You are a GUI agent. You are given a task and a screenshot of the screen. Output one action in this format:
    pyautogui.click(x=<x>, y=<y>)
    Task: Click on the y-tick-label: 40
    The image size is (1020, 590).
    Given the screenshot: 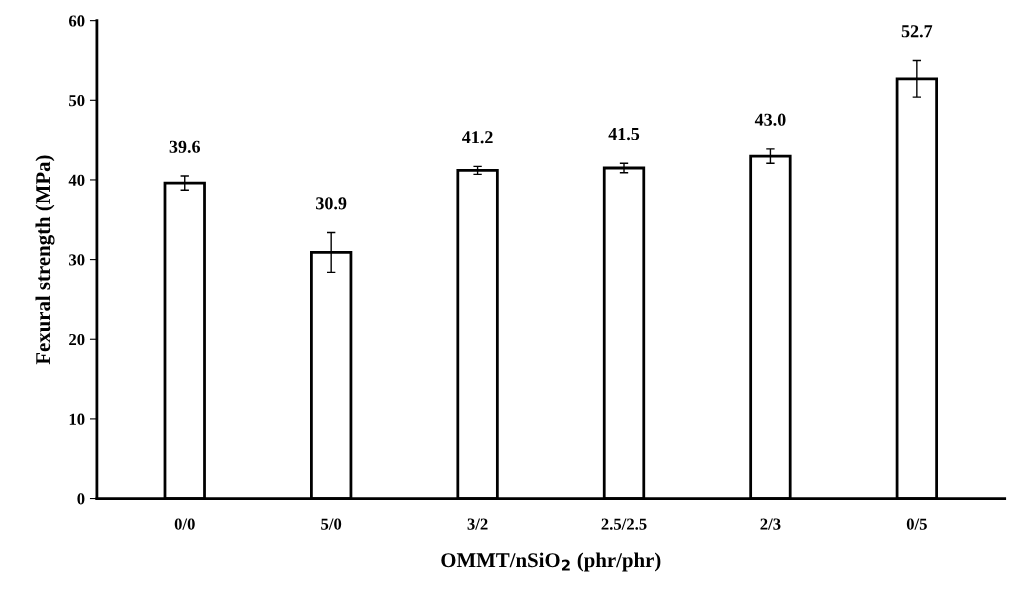 What is the action you would take?
    pyautogui.click(x=76, y=180)
    